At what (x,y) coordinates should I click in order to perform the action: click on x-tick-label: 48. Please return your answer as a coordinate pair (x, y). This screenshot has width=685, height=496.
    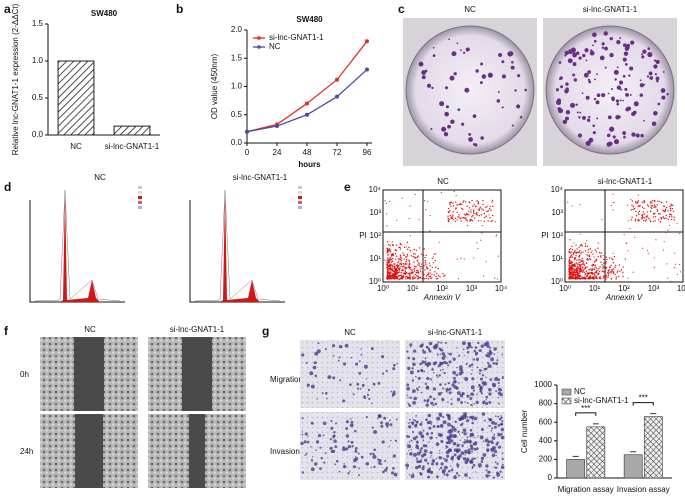
    Looking at the image, I should click on (307, 152).